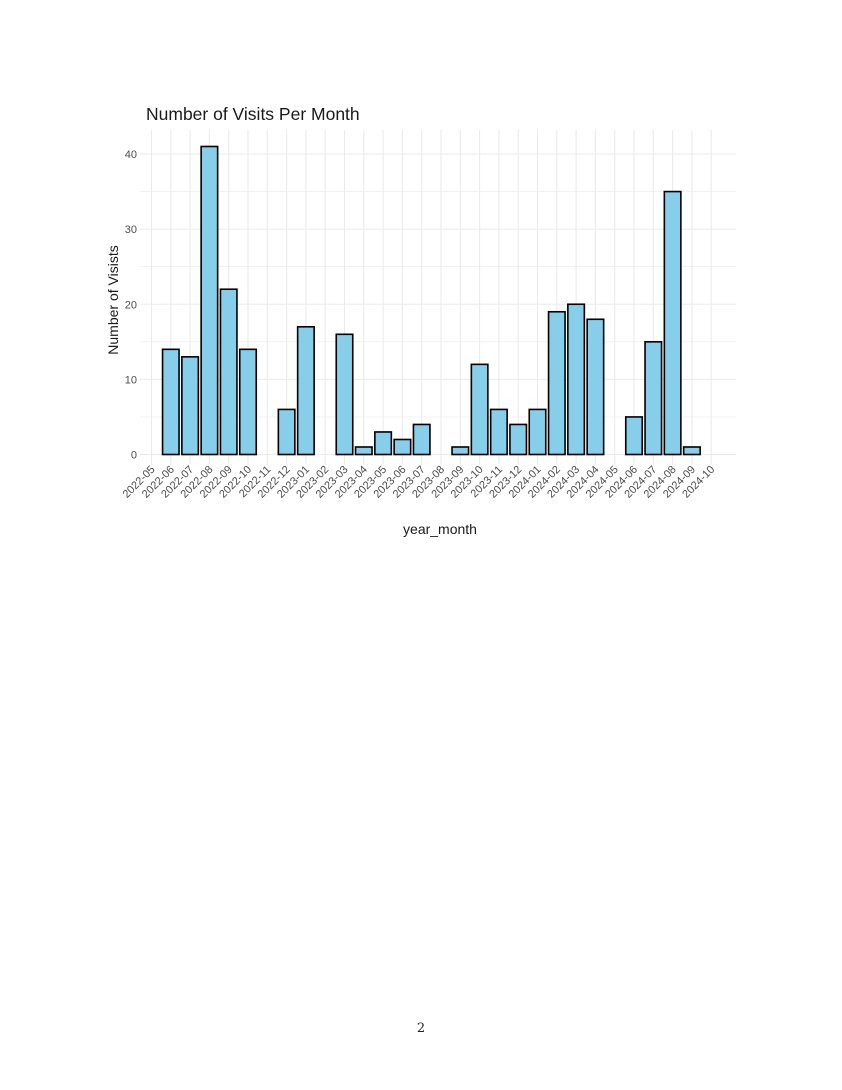 The height and width of the screenshot is (1090, 842). Describe the element at coordinates (113, 299) in the screenshot. I see `y-axis-label: Number of Visists` at that location.